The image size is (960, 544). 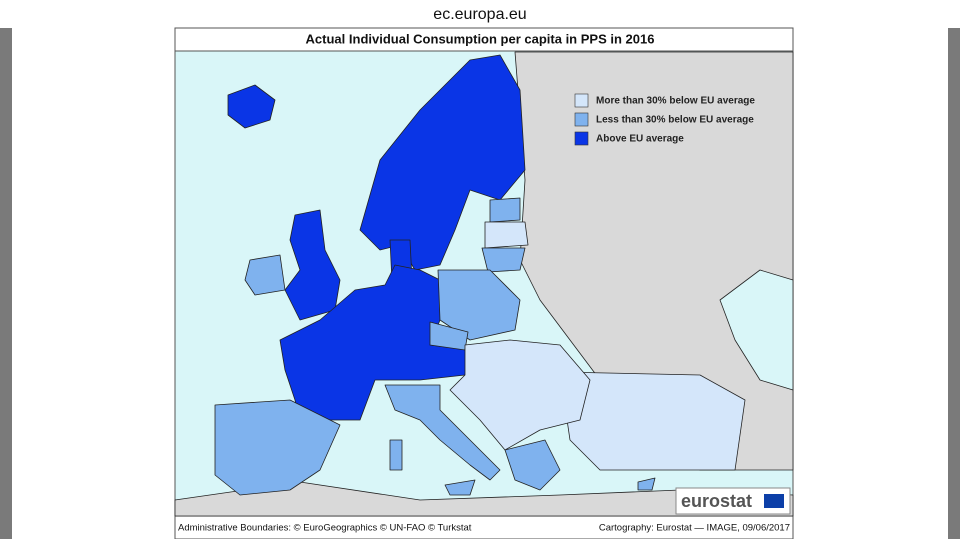 I want to click on address-bar, so click(x=480, y=14).